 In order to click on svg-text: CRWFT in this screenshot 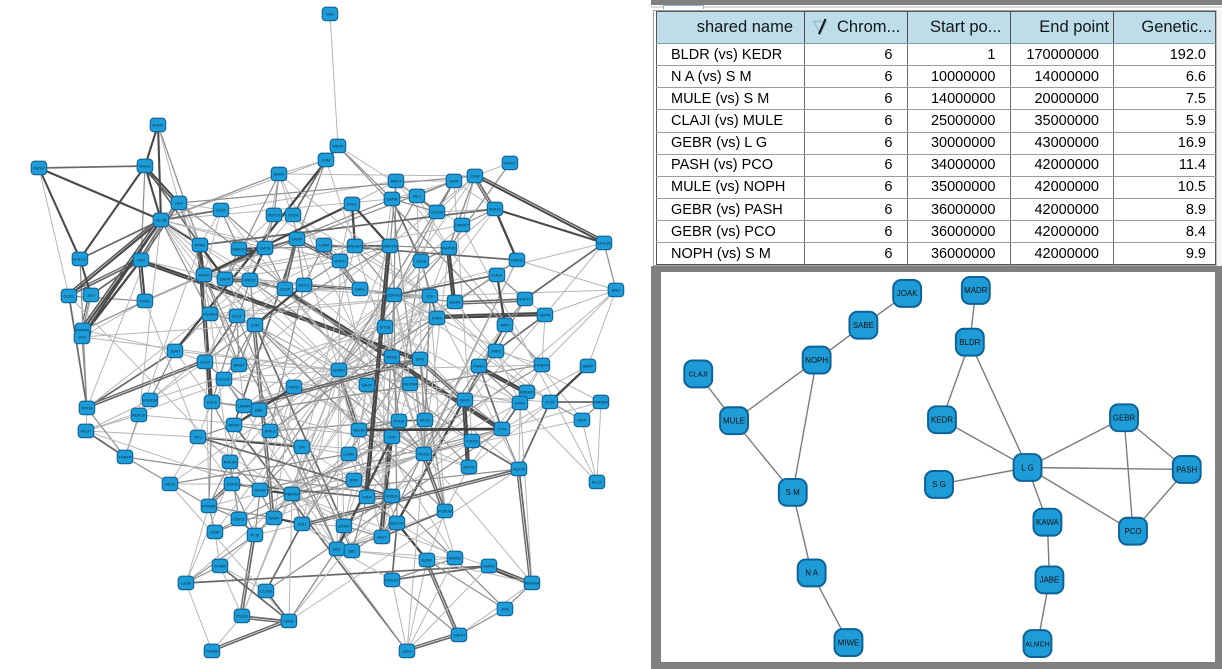, I will do `click(462, 225)`.